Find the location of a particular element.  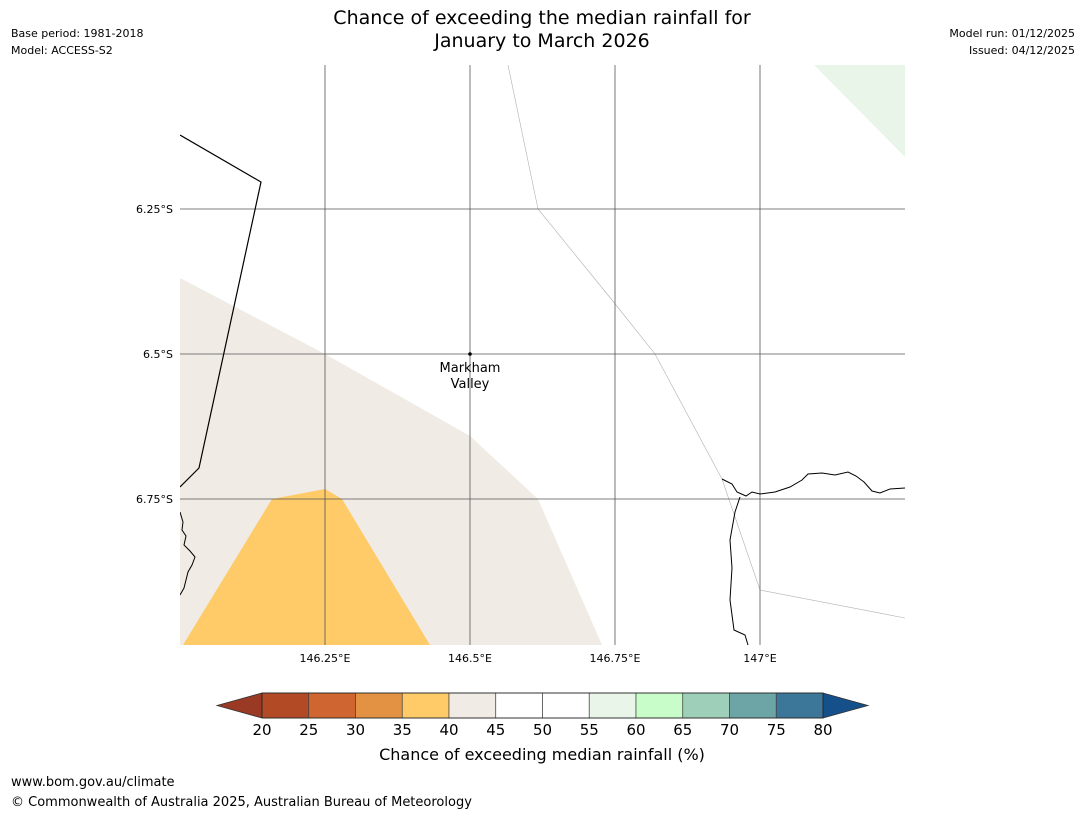

colorbar-tick-40: 40 is located at coordinates (448, 730).